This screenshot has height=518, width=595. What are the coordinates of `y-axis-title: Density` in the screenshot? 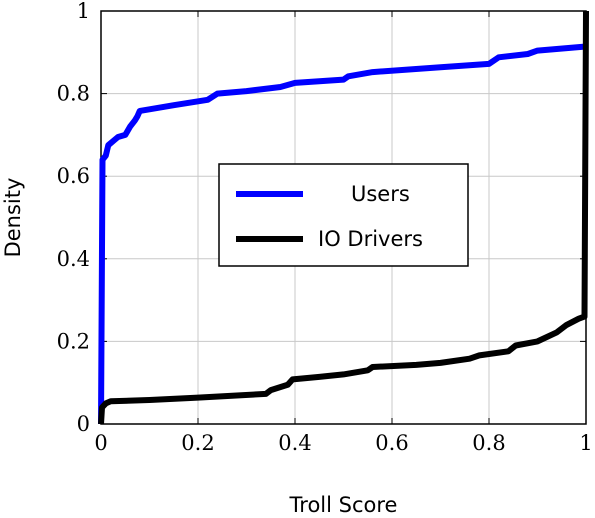 It's located at (13, 218).